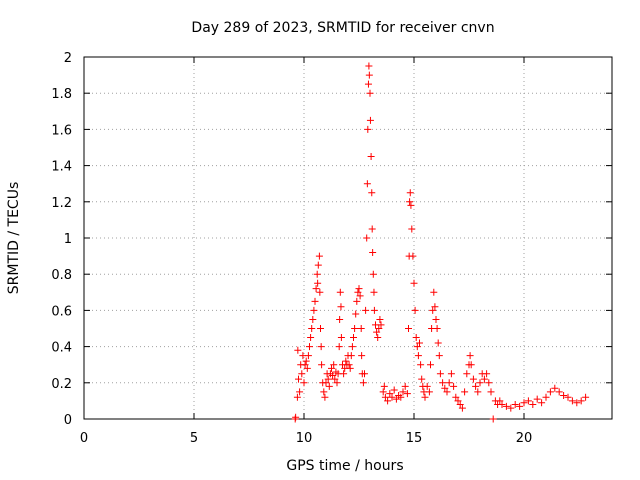  Describe the element at coordinates (68, 420) in the screenshot. I see `y-tick-label: 0` at that location.